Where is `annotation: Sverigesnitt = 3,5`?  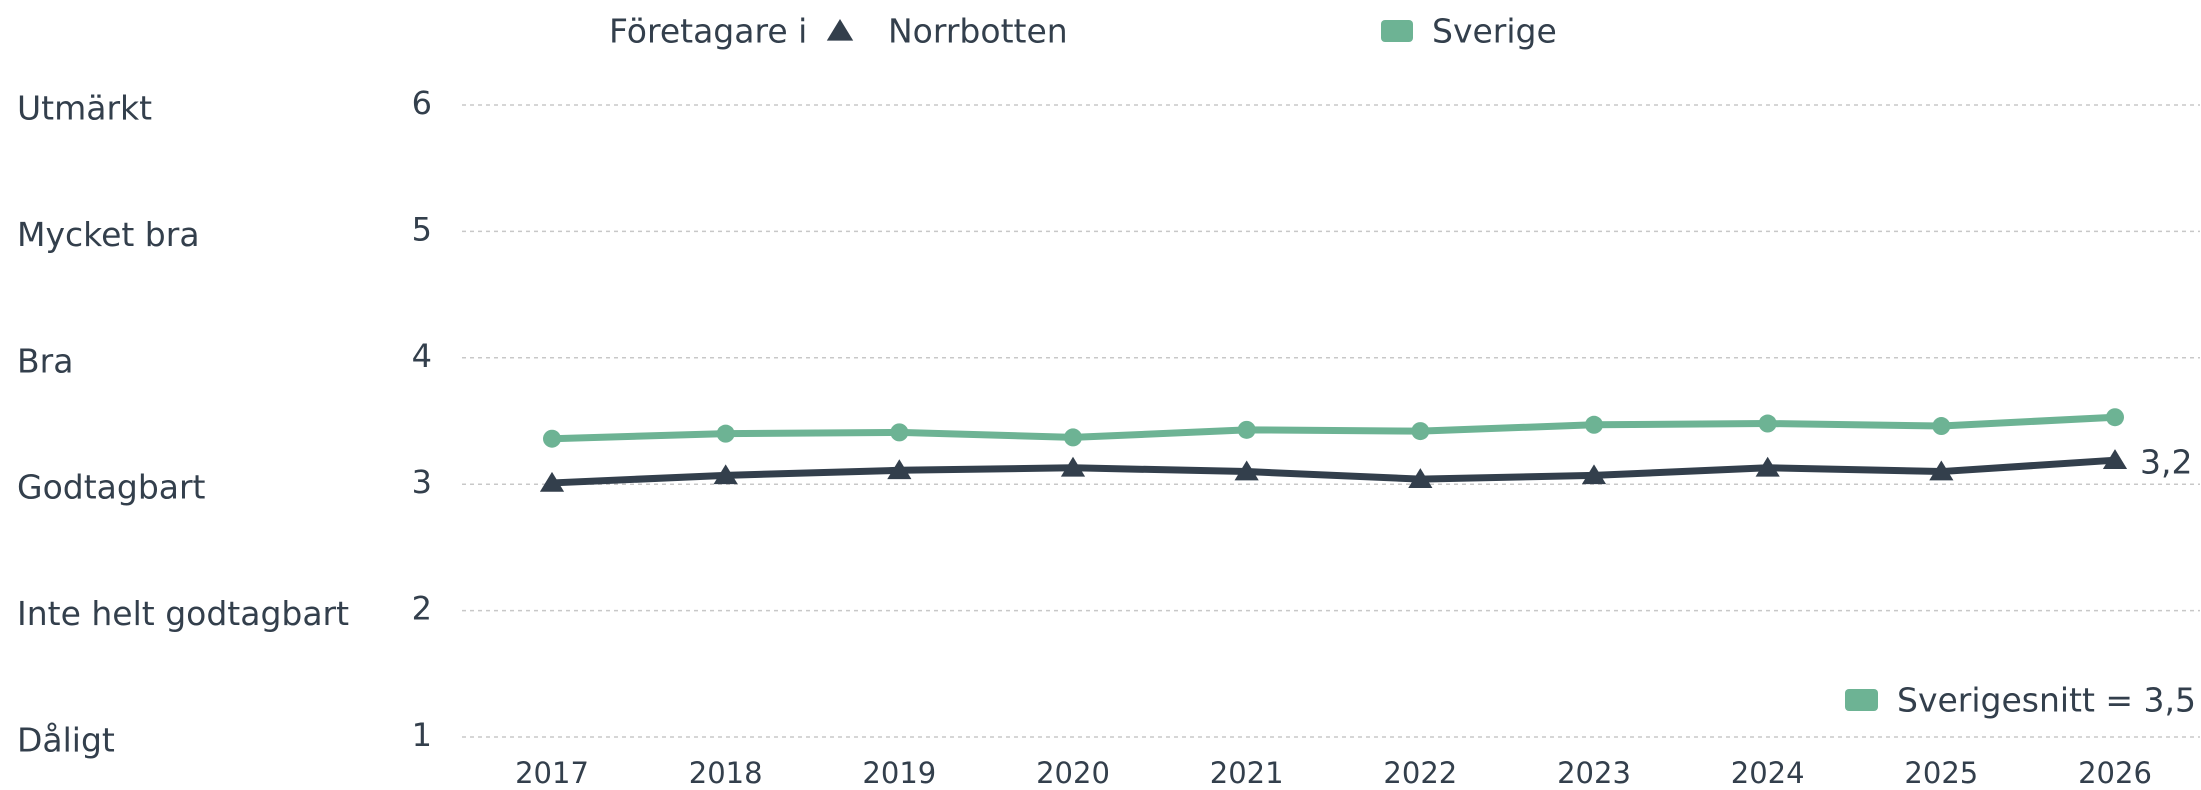 annotation: Sverigesnitt = 3,5 is located at coordinates (2046, 700).